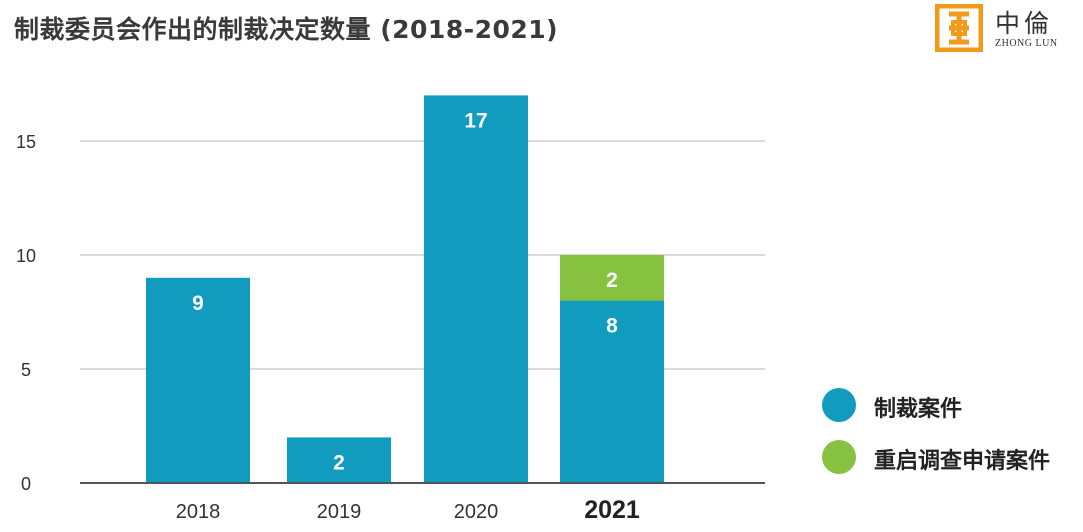 The width and height of the screenshot is (1083, 532). What do you see at coordinates (1026, 43) in the screenshot?
I see `logo-english-text: ZHONG LUN` at bounding box center [1026, 43].